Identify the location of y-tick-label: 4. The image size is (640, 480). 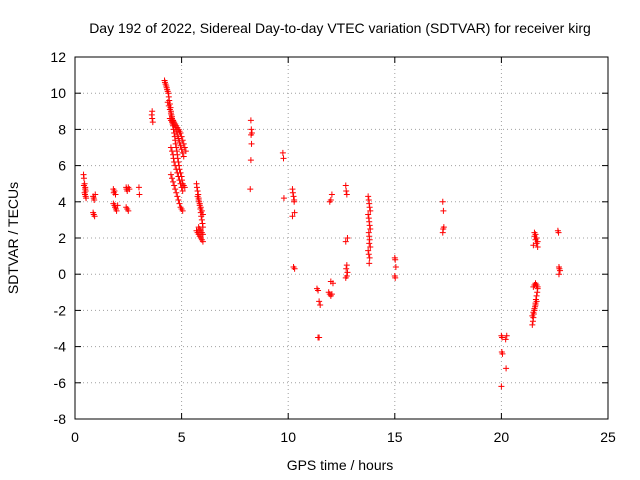
(62, 202).